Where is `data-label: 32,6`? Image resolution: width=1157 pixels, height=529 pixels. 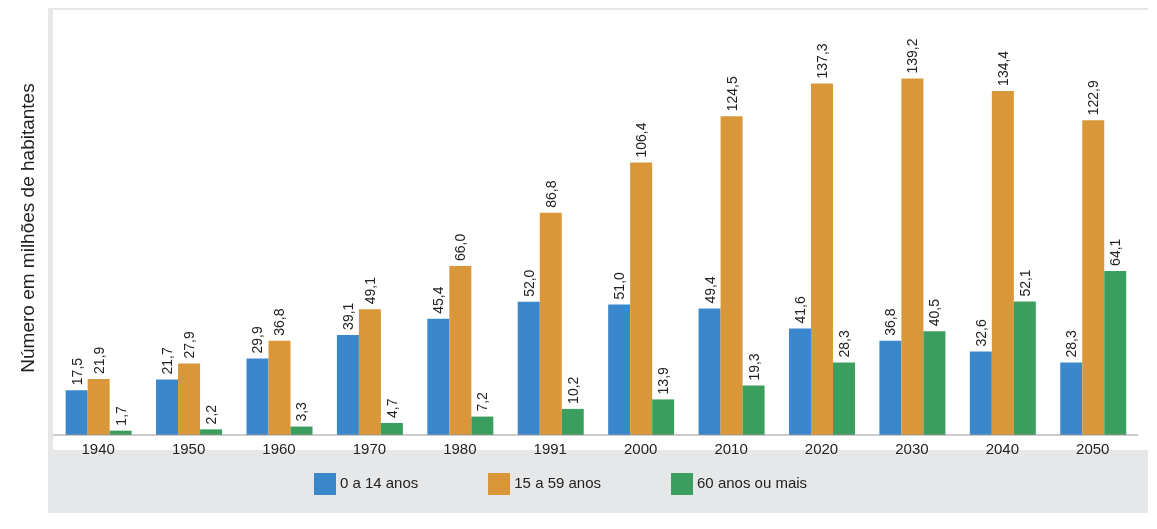
data-label: 32,6 is located at coordinates (980, 333).